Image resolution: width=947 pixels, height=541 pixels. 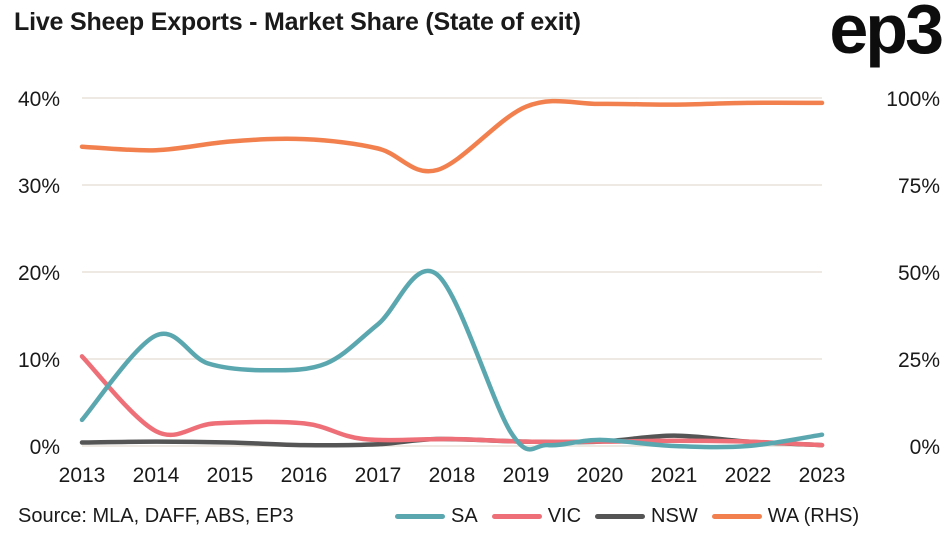 I want to click on y-tick-label-left: 40%, so click(x=39, y=99).